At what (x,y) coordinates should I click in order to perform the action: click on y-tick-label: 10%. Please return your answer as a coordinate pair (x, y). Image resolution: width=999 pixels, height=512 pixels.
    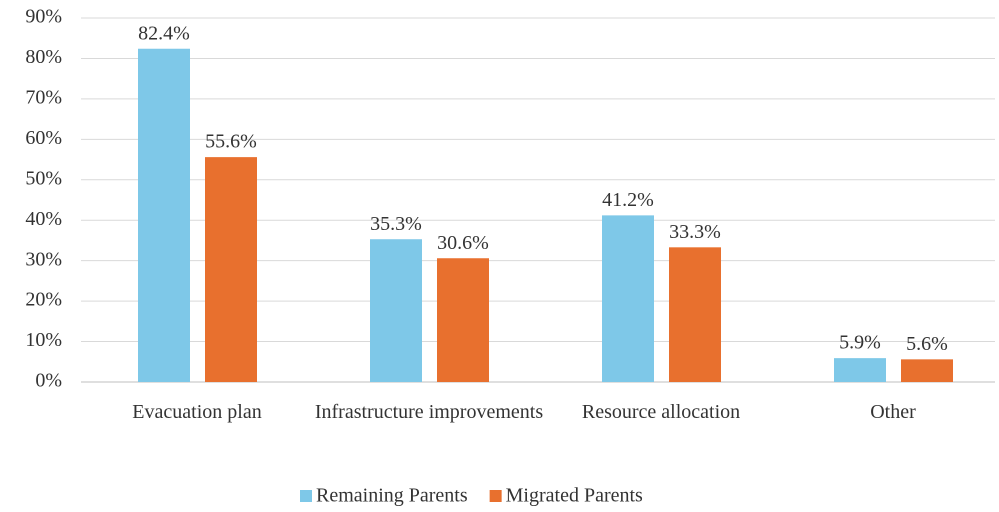
    Looking at the image, I should click on (43, 340).